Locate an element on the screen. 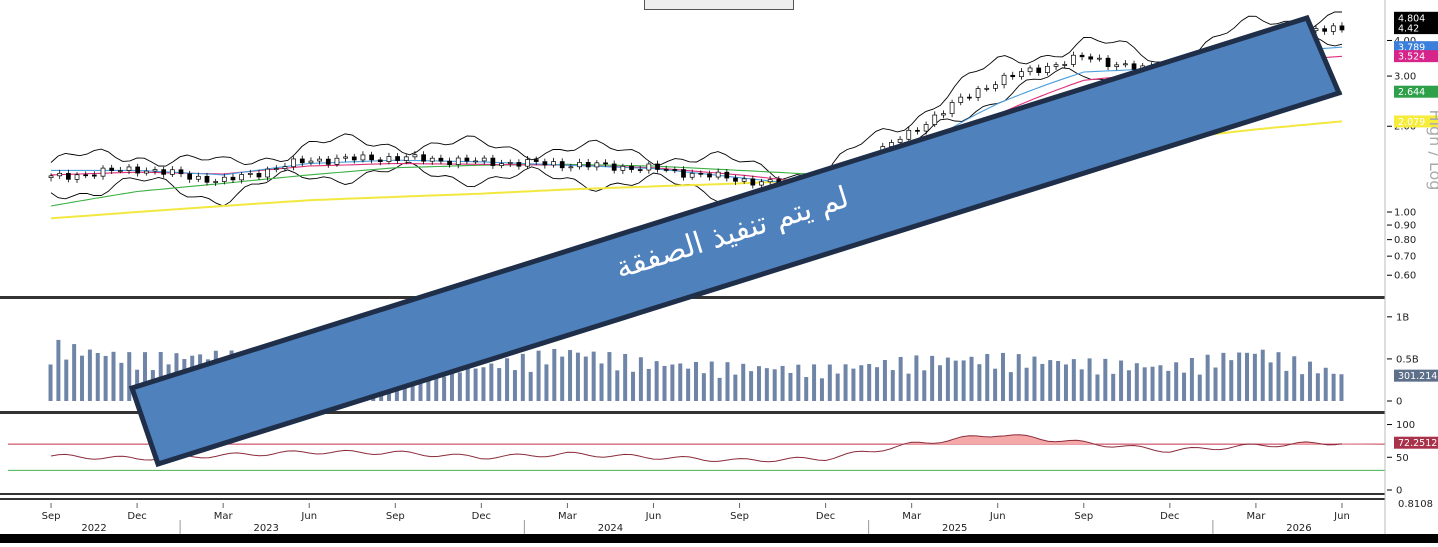 This screenshot has height=547, width=1438. x-year-label: 2025 is located at coordinates (954, 528).